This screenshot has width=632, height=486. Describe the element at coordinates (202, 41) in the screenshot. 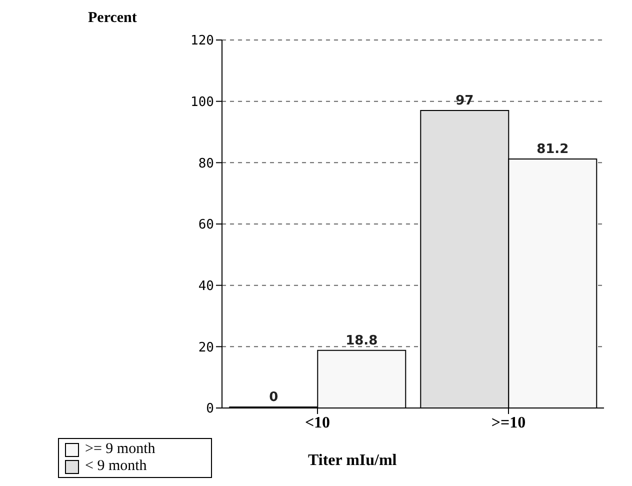

I see `y-tick-label: 120` at that location.